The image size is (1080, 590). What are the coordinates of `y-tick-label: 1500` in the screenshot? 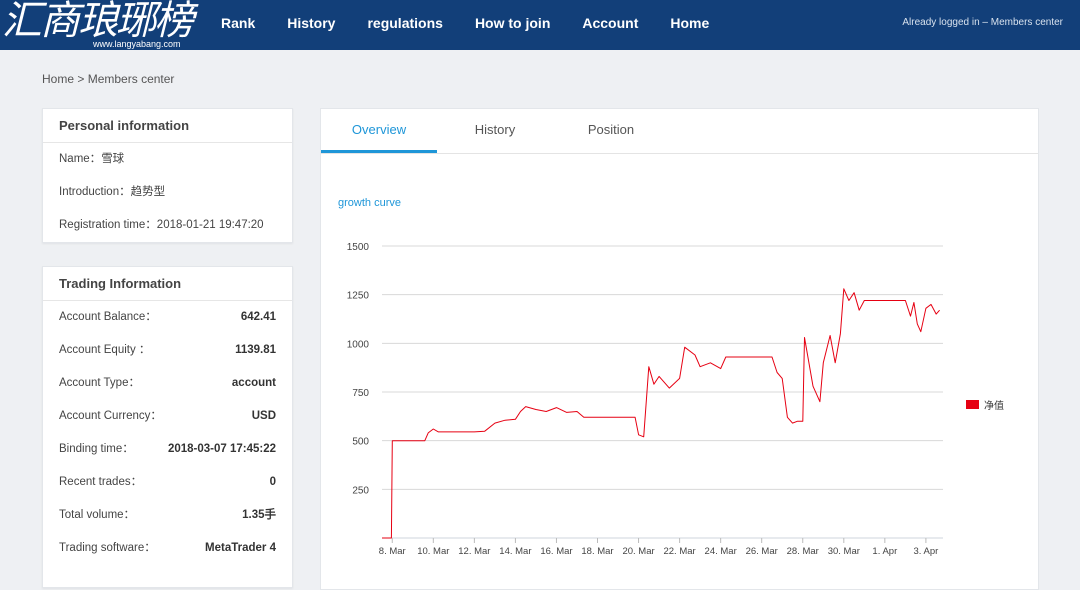 It's located at (358, 247).